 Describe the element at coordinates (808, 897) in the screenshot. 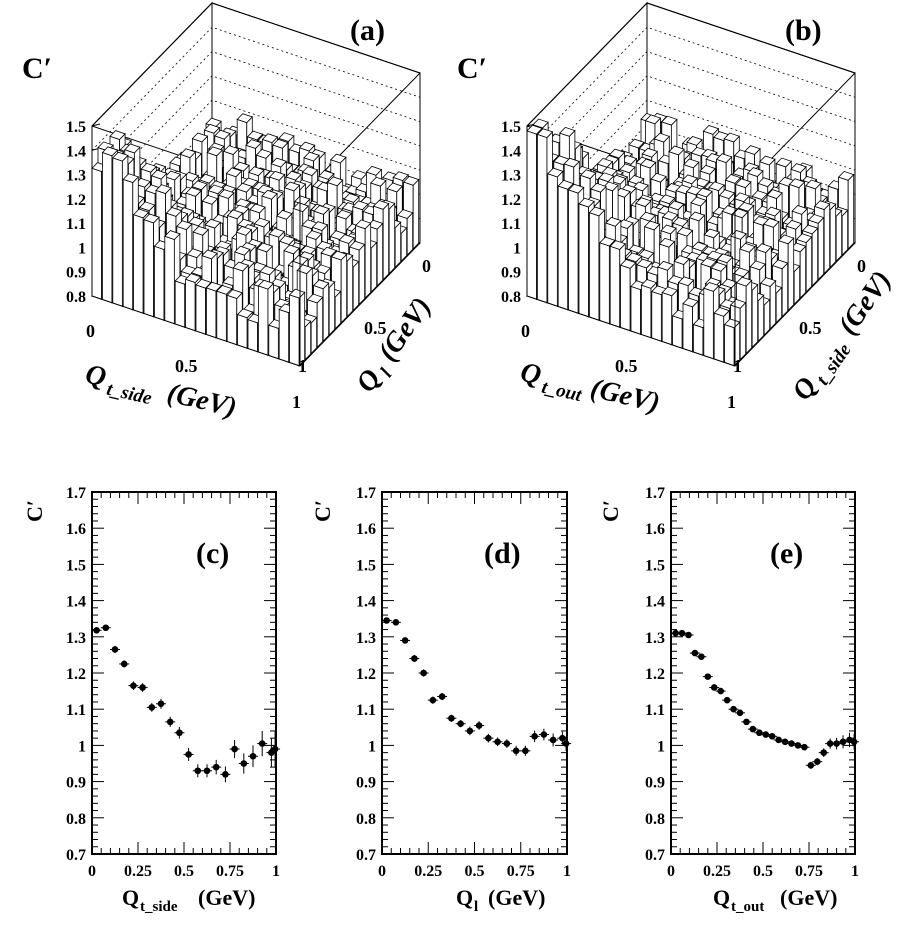

I see `x-title-unit-e: (GeV)` at that location.